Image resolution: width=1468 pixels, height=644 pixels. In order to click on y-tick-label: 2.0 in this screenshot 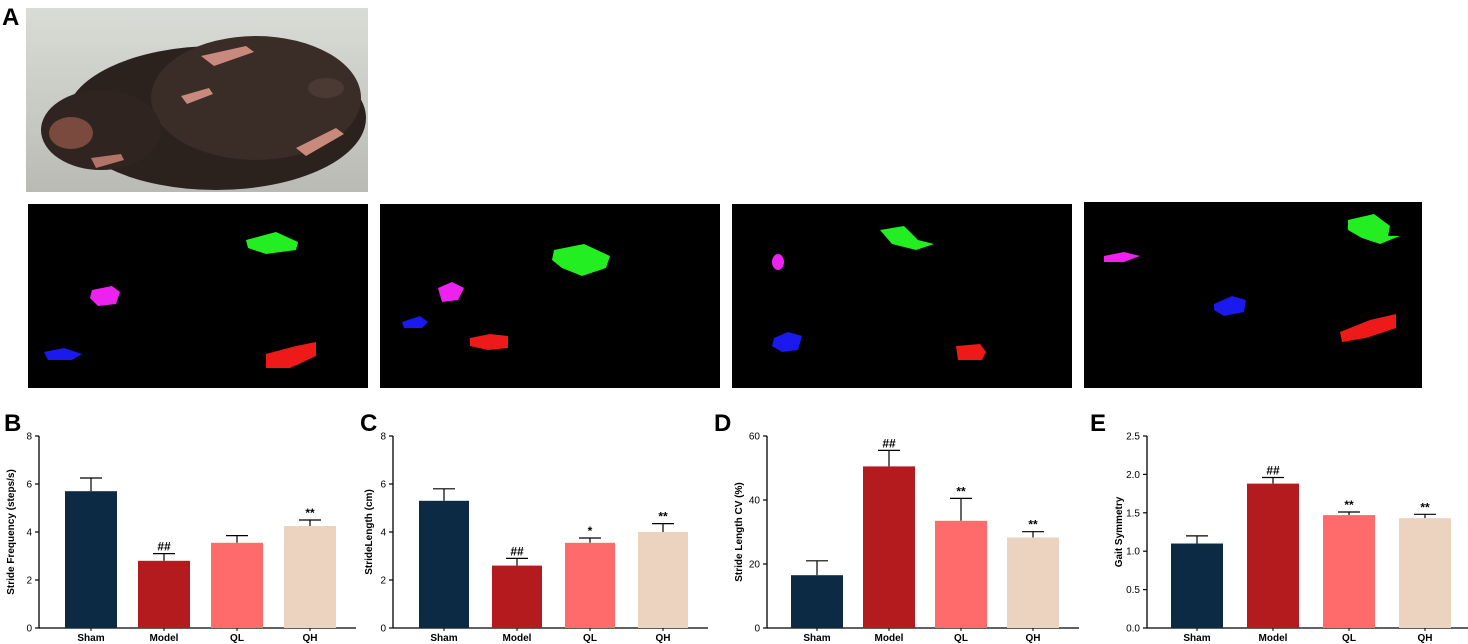, I will do `click(1133, 475)`.